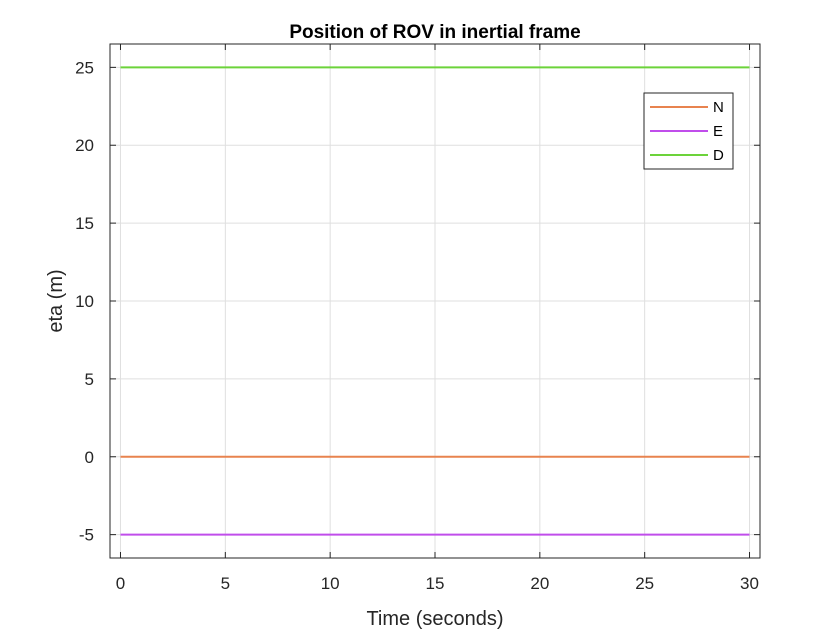  Describe the element at coordinates (84, 301) in the screenshot. I see `y-tick-label: 10` at that location.